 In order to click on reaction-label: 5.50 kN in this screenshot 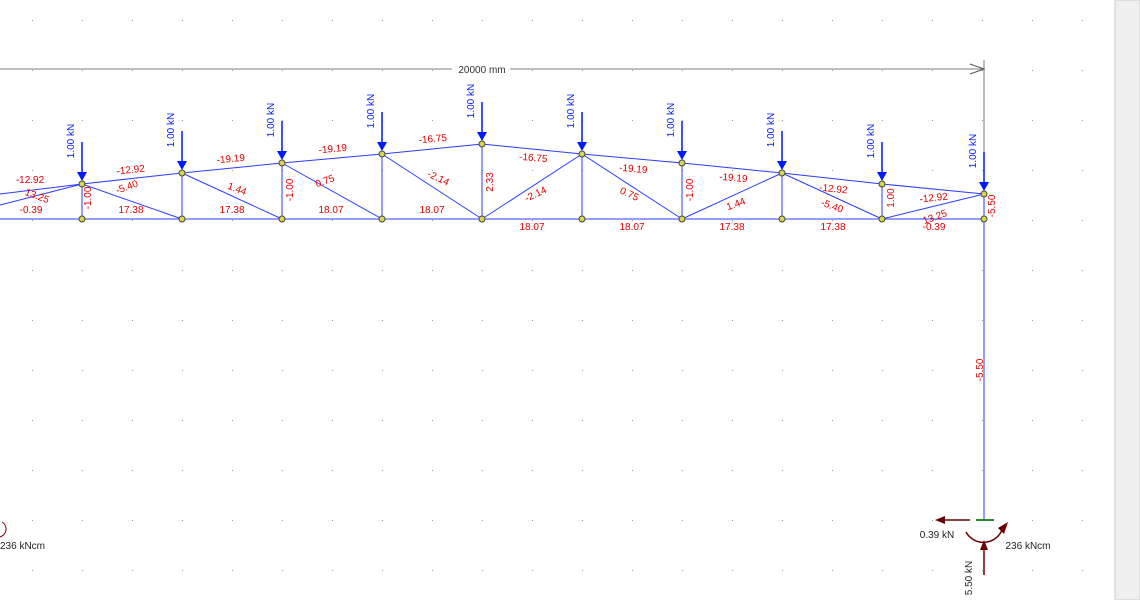, I will do `click(969, 578)`.